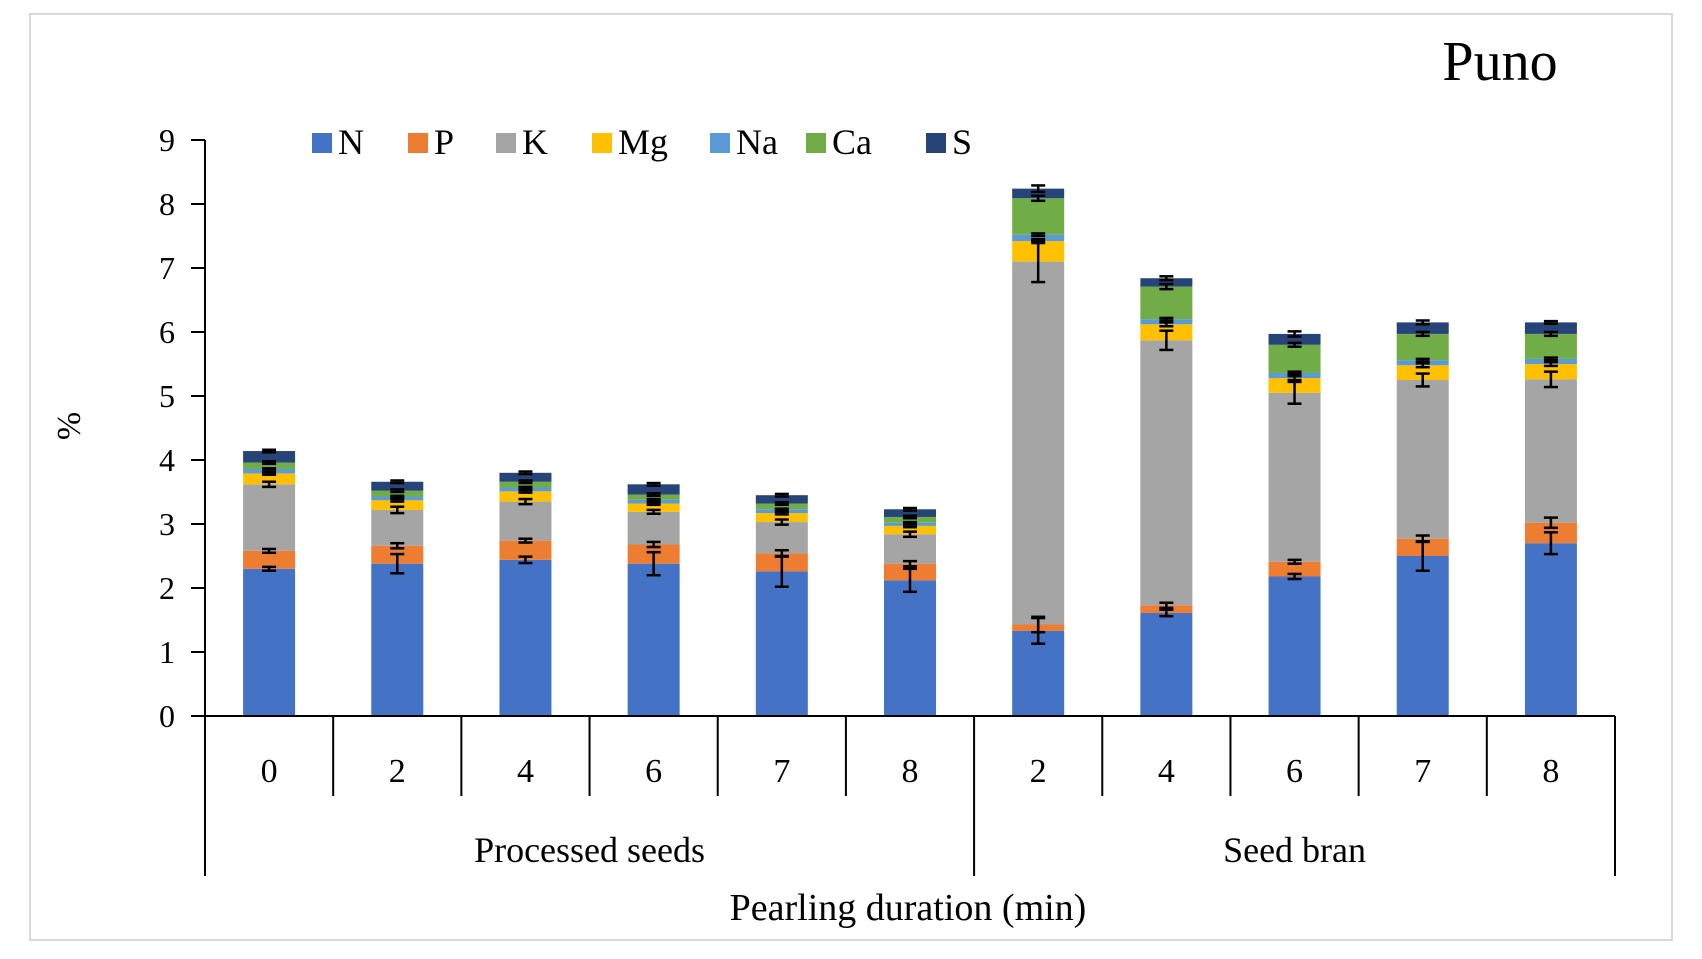  I want to click on y-tick-label: 4, so click(167, 460).